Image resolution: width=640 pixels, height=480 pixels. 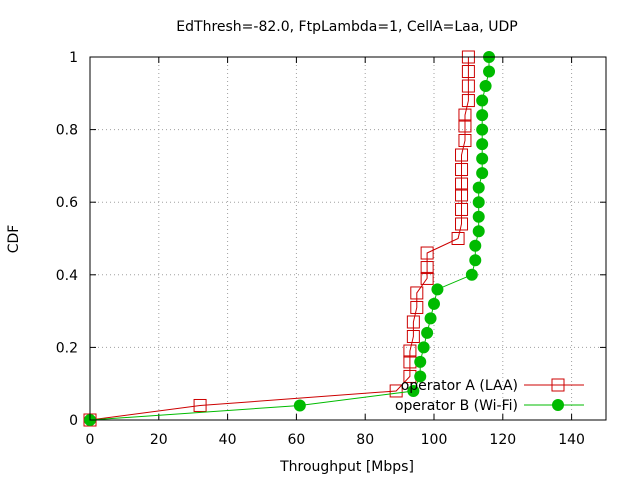 What do you see at coordinates (365, 440) in the screenshot?
I see `x-tick-label: 80` at bounding box center [365, 440].